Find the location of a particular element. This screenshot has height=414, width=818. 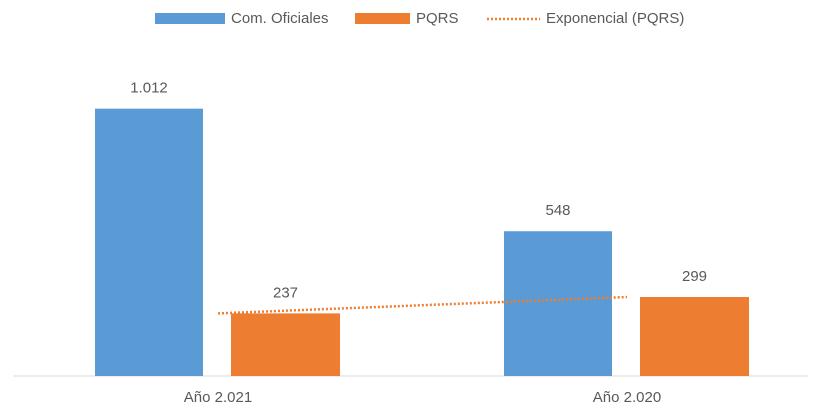

data-label: 548 is located at coordinates (557, 210).